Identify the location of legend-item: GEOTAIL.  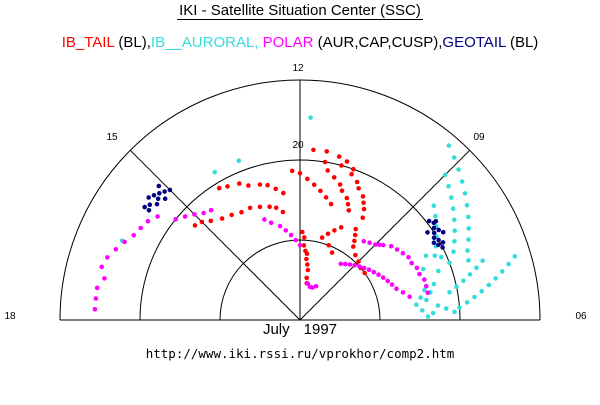
(474, 42).